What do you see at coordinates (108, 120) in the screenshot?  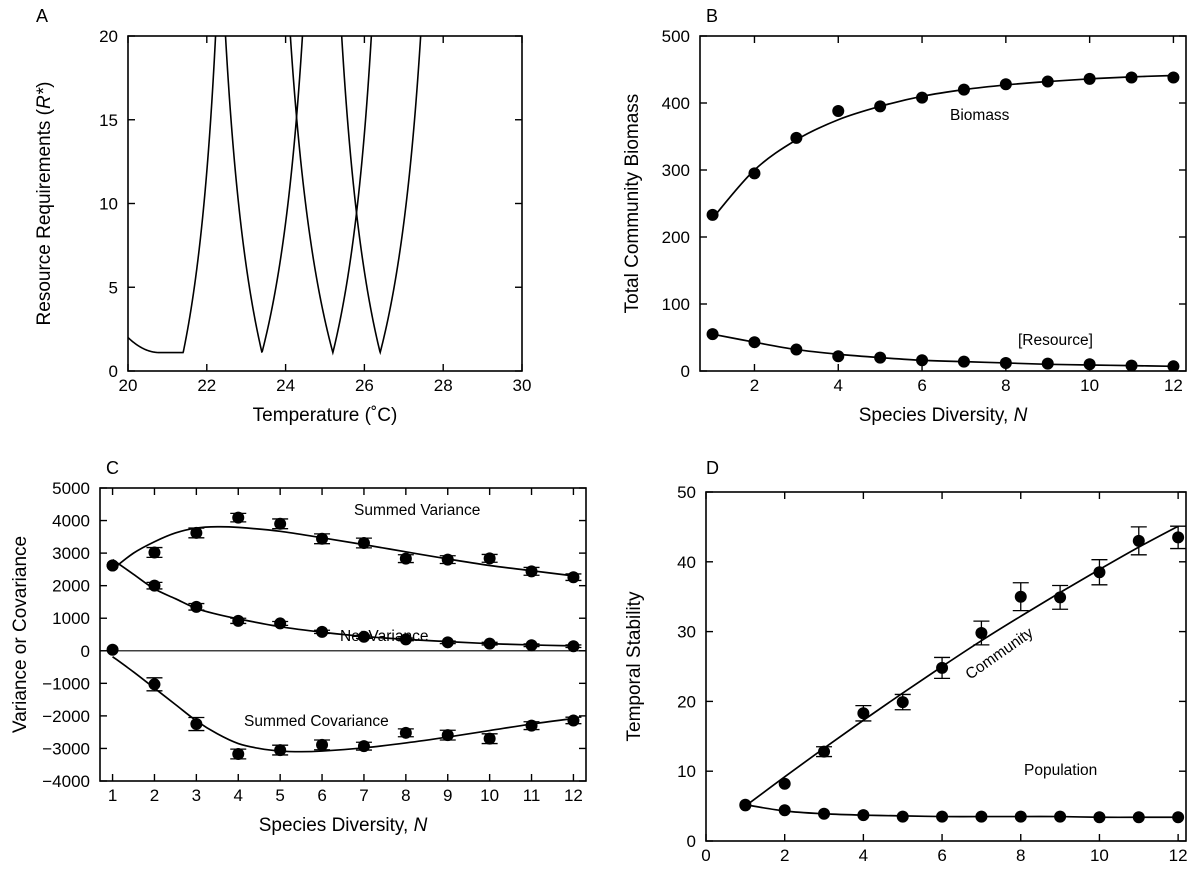 I see `y-tick-label: 15` at bounding box center [108, 120].